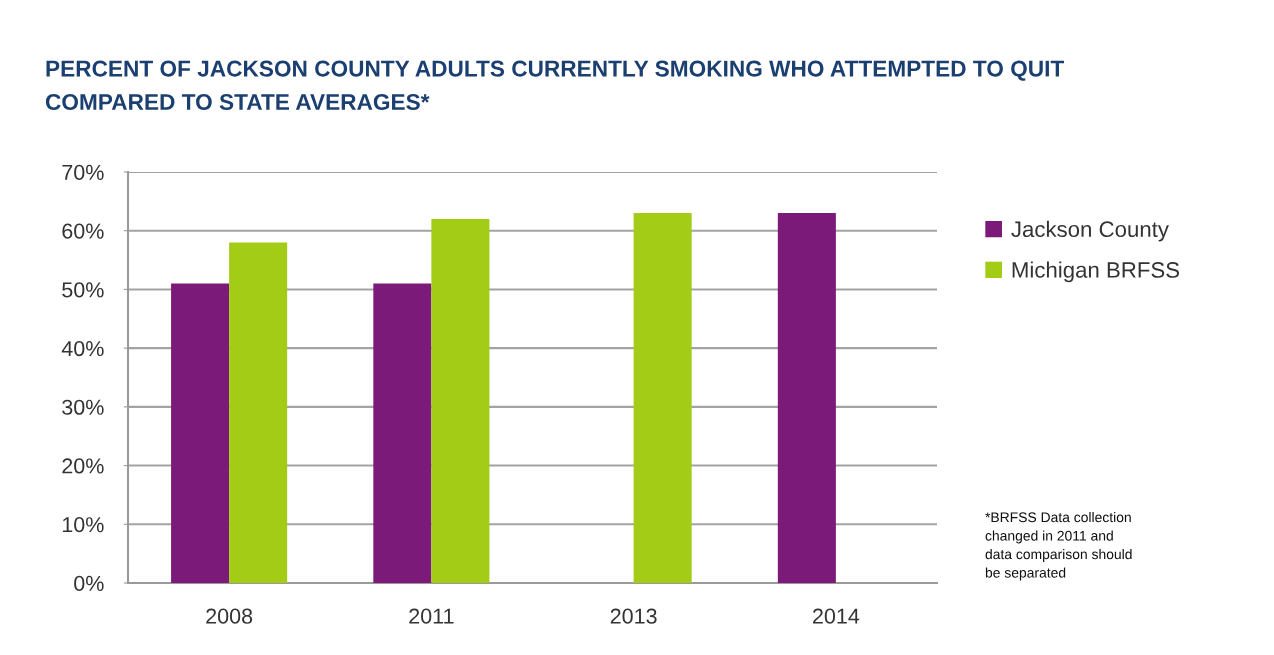 Image resolution: width=1274 pixels, height=655 pixels. What do you see at coordinates (1058, 546) in the screenshot?
I see `text: *BRFSS Data collection changed in 2011 and data comparison should be separated` at bounding box center [1058, 546].